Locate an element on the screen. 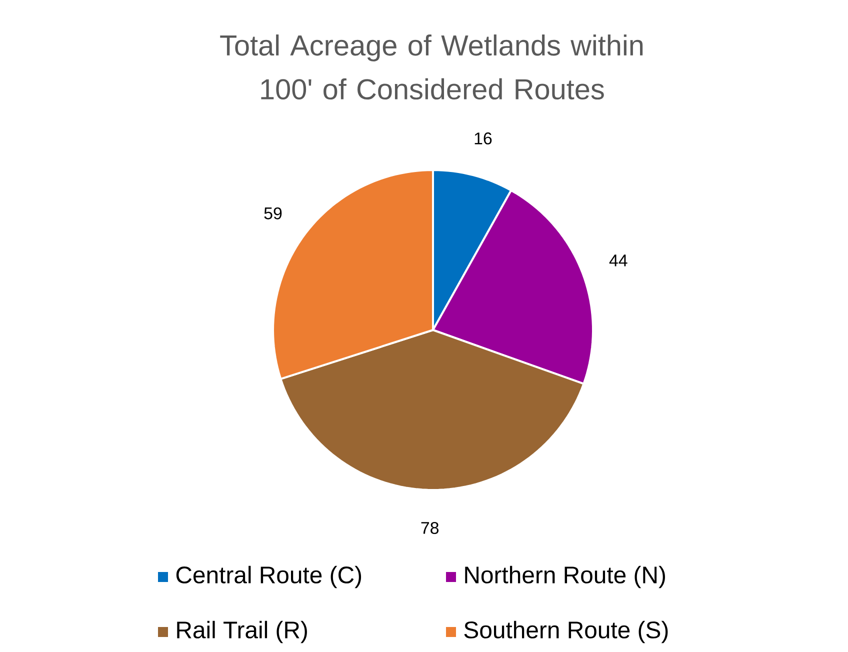 The width and height of the screenshot is (848, 652). data-label: 16 is located at coordinates (483, 138).